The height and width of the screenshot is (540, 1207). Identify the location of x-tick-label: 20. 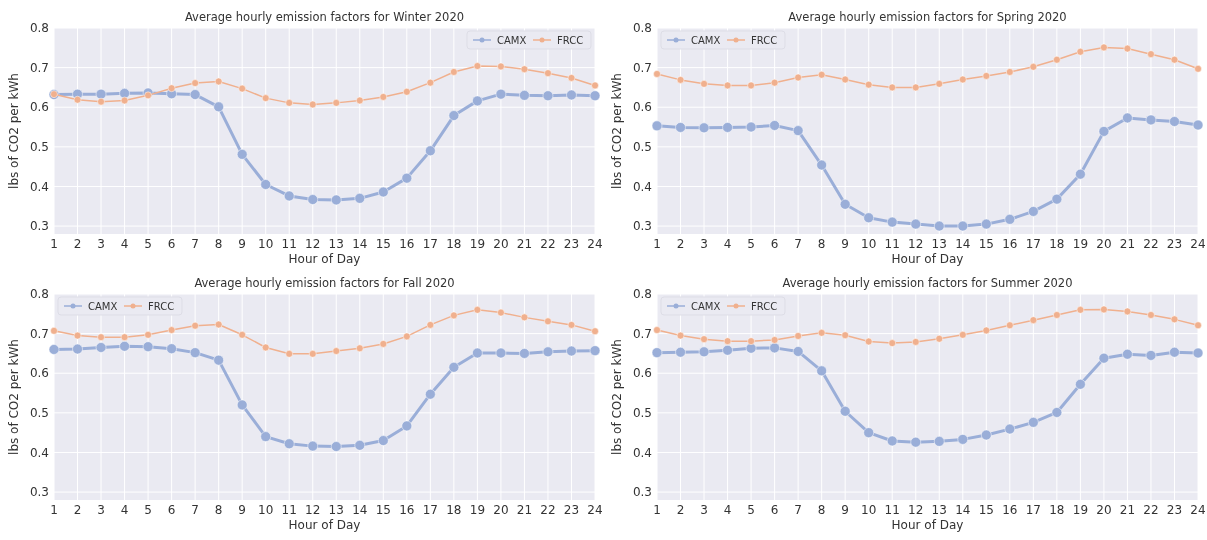
(1104, 244).